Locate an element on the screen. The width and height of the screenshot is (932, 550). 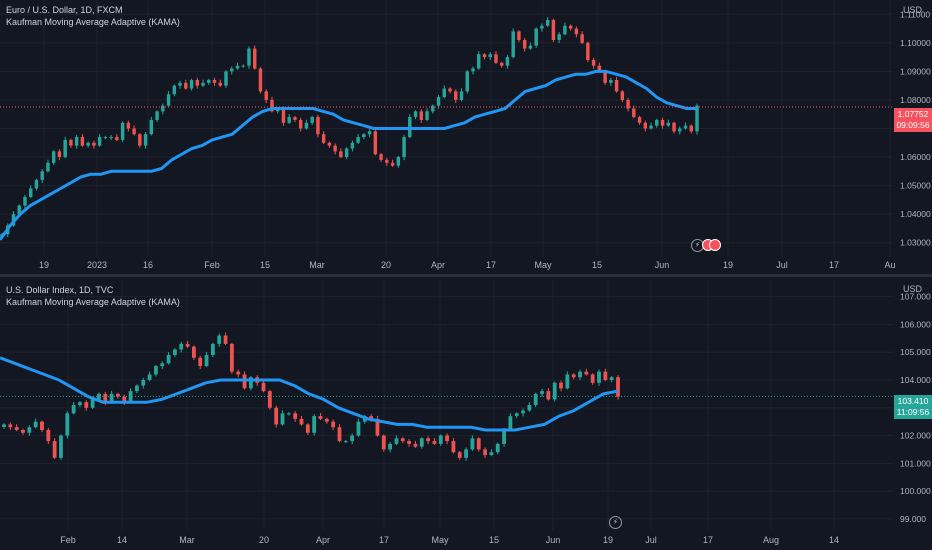
price-tick-label: 1.05000 is located at coordinates (915, 186).